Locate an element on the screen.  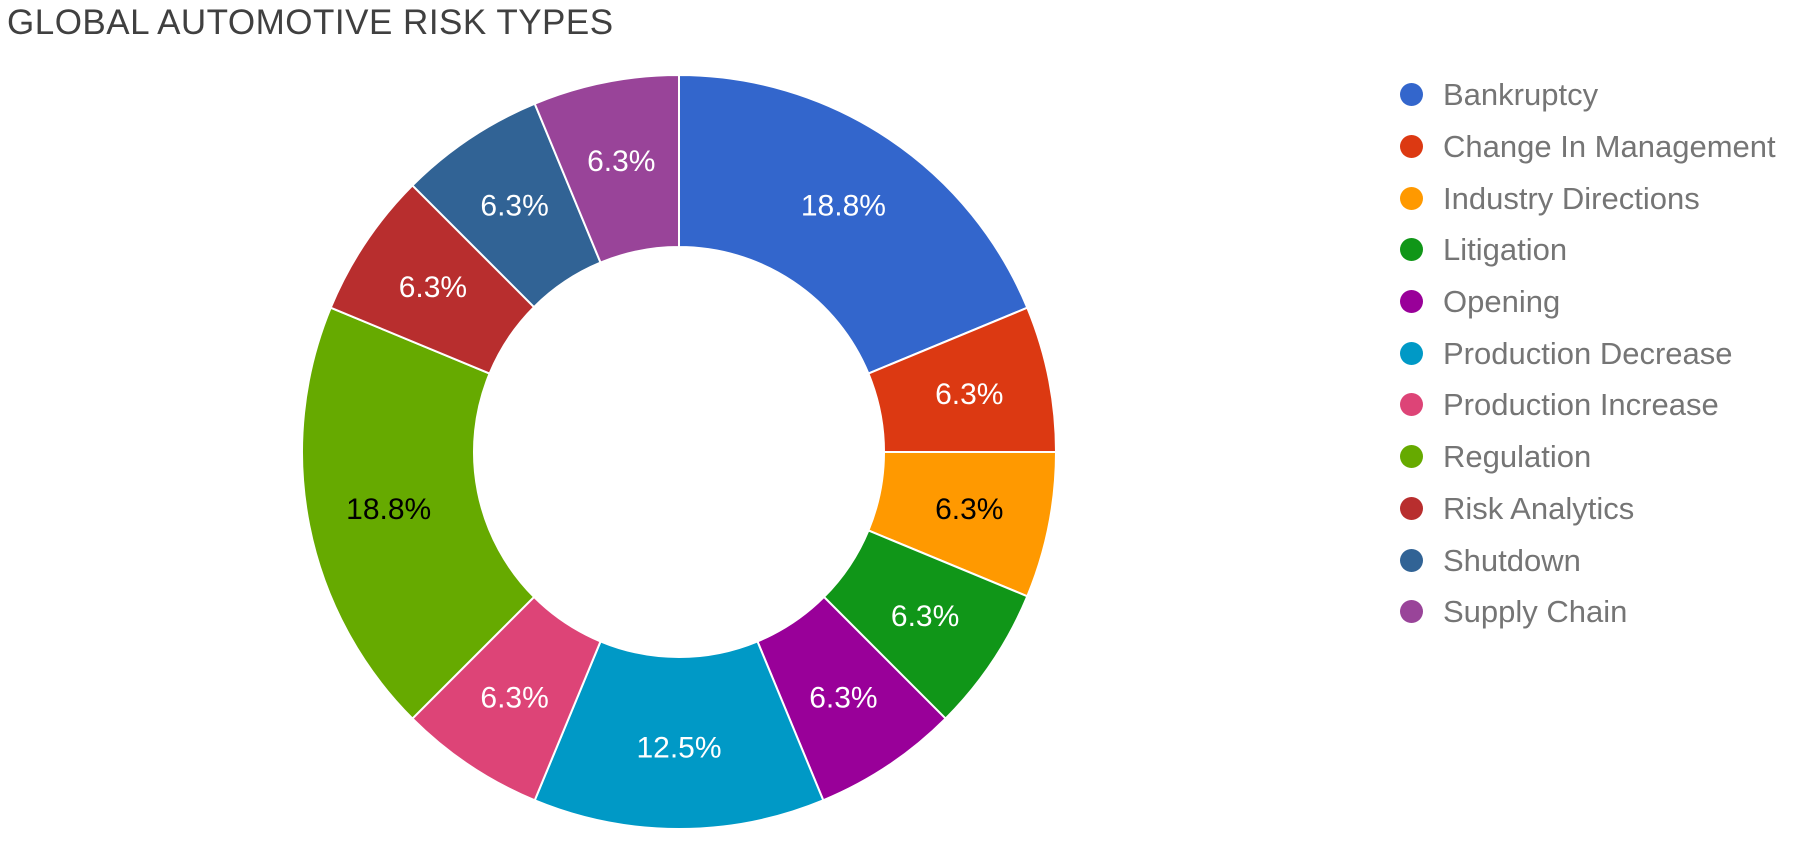
legend-item-label: Production Decrease is located at coordinates (1588, 353).